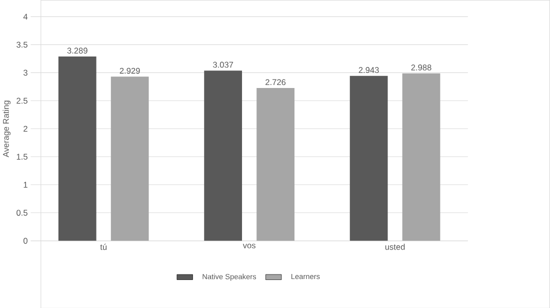 The width and height of the screenshot is (550, 308). I want to click on data-label: 2.929, so click(130, 71).